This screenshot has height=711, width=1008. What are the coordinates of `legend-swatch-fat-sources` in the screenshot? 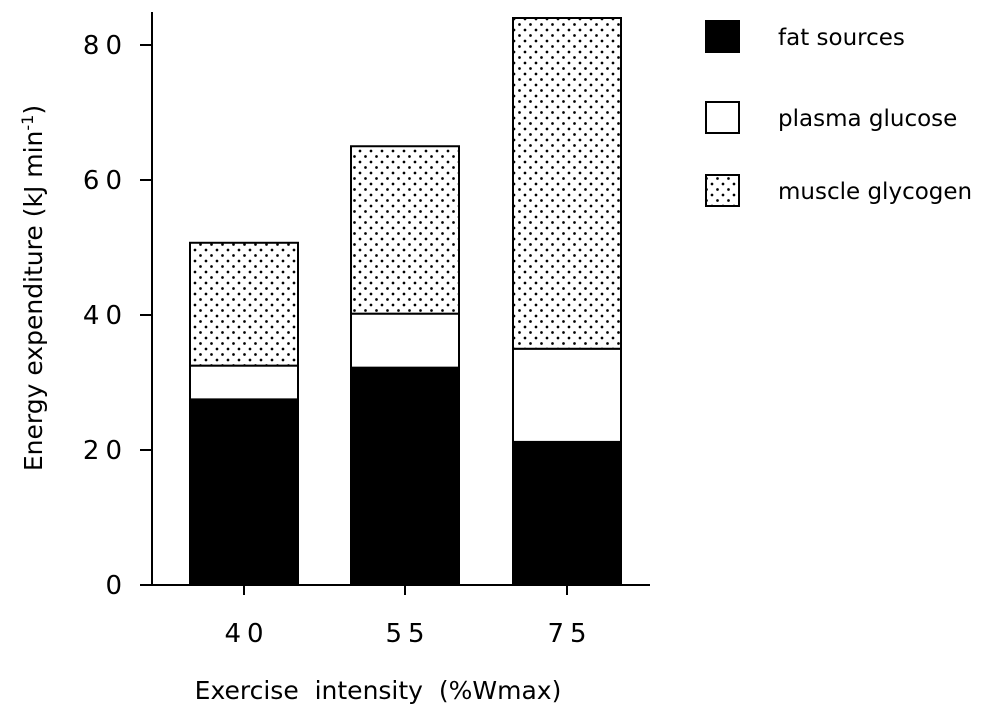 It's located at (722, 36).